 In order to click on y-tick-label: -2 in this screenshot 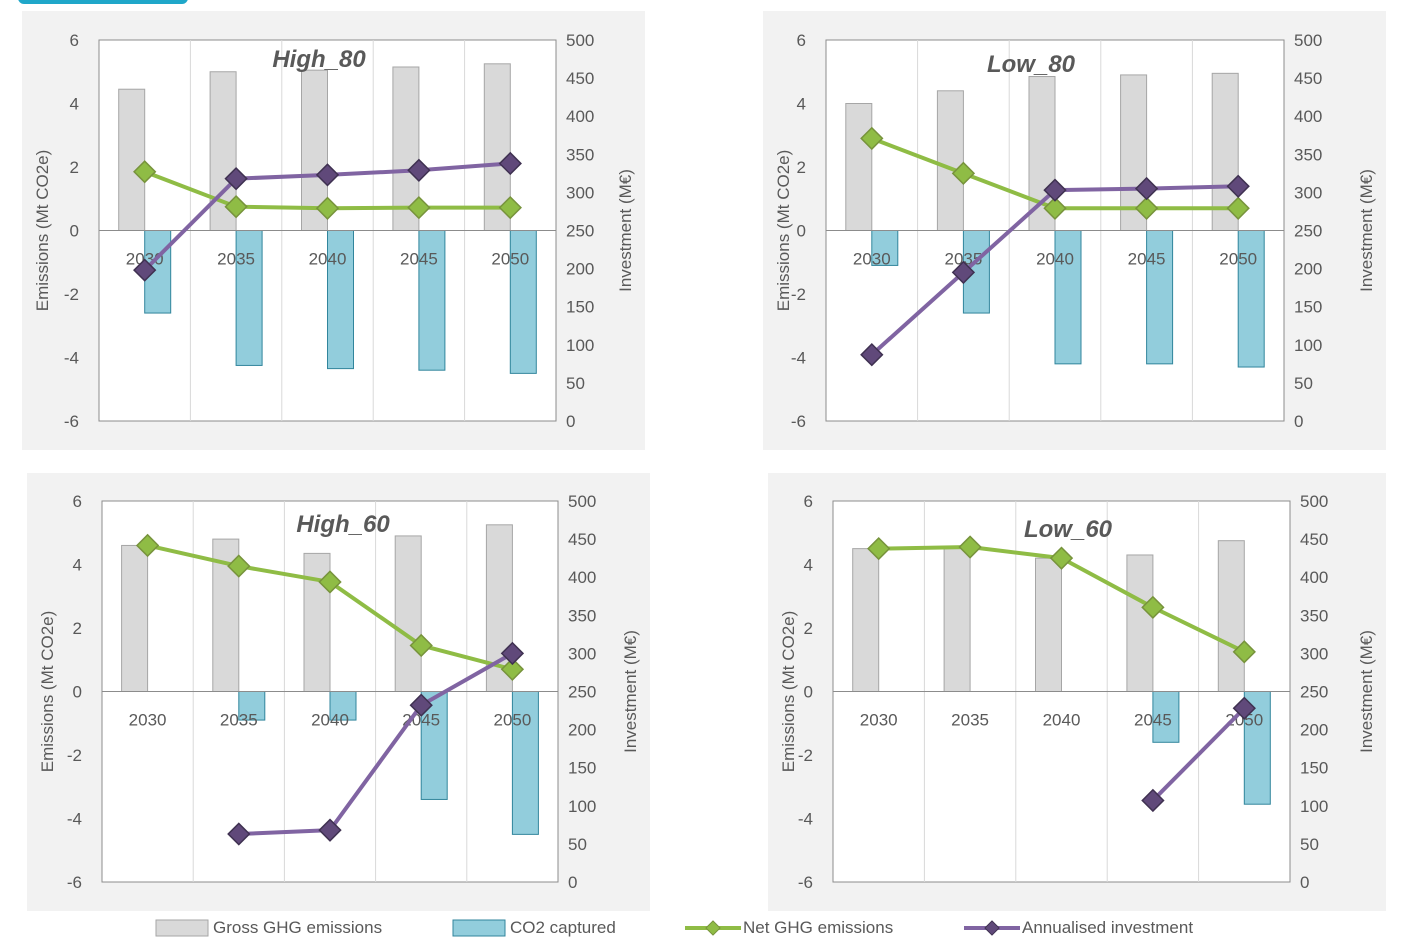, I will do `click(71, 294)`.